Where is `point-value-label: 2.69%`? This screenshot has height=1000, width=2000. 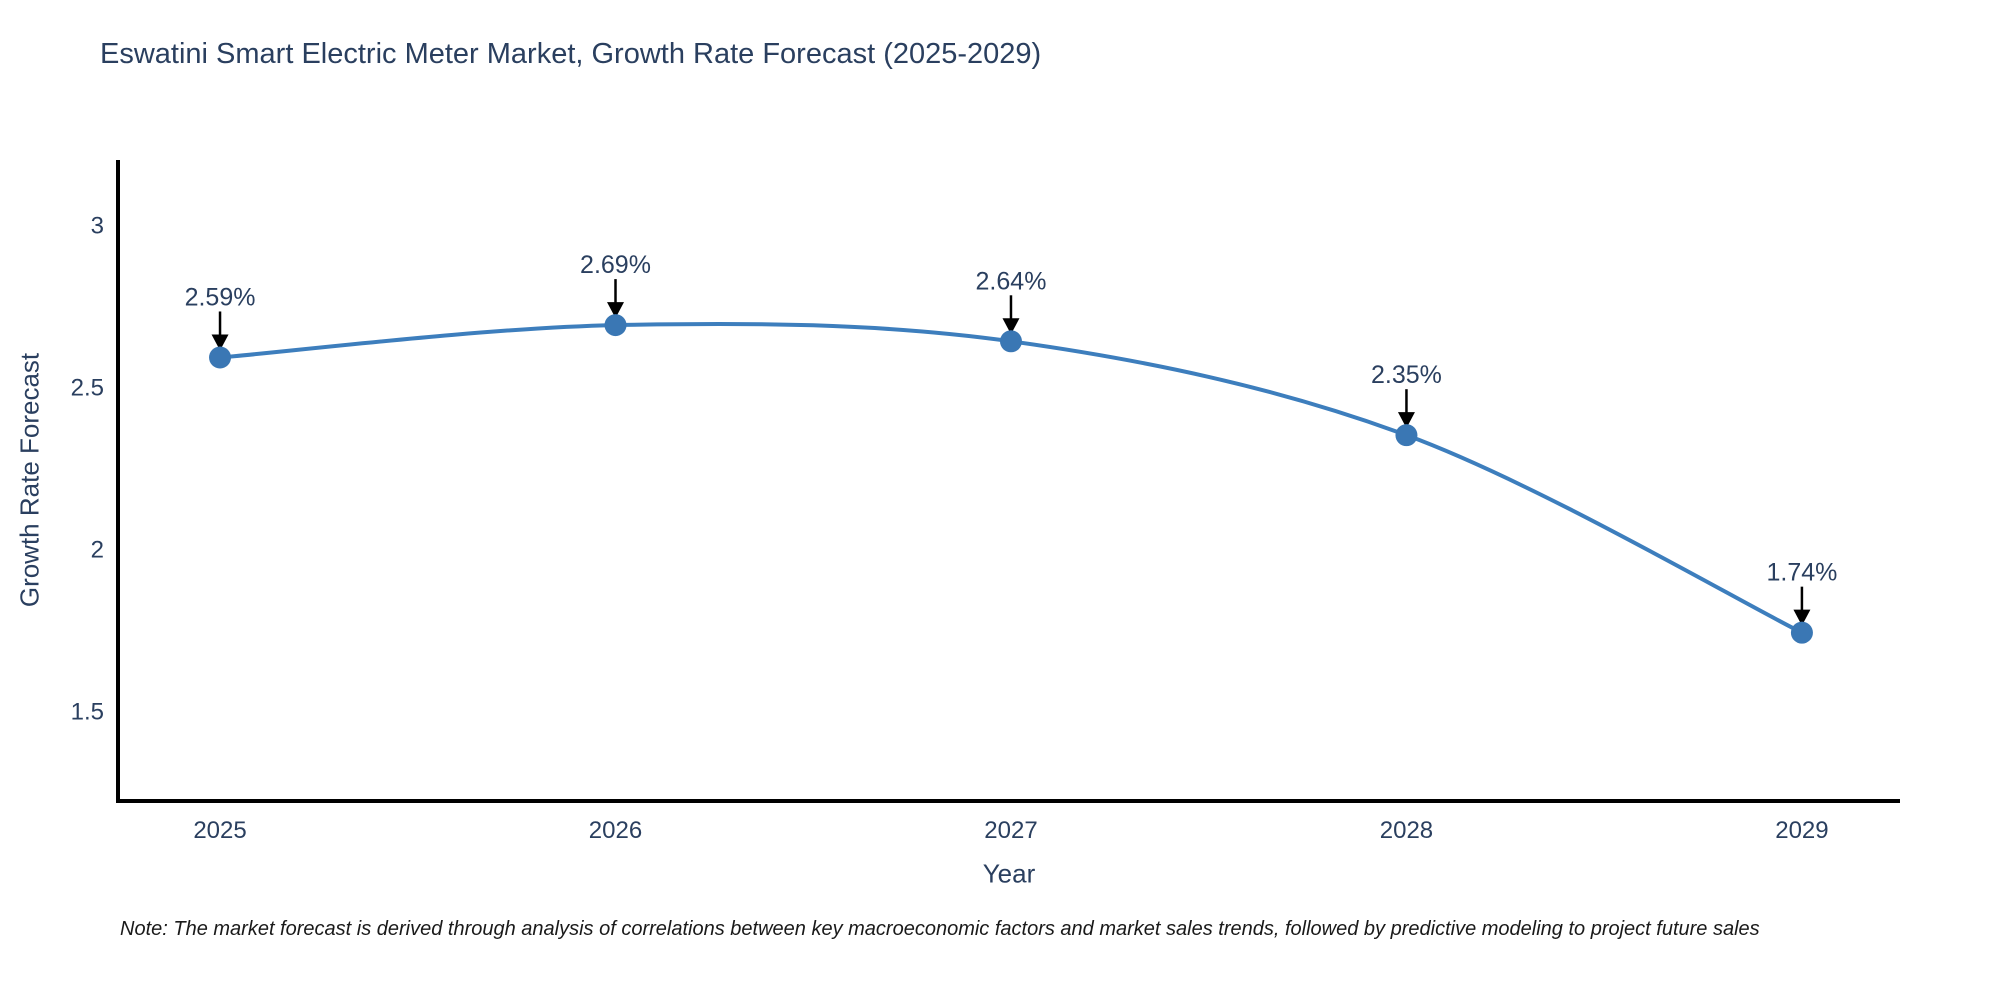
point-value-label: 2.69% is located at coordinates (615, 265).